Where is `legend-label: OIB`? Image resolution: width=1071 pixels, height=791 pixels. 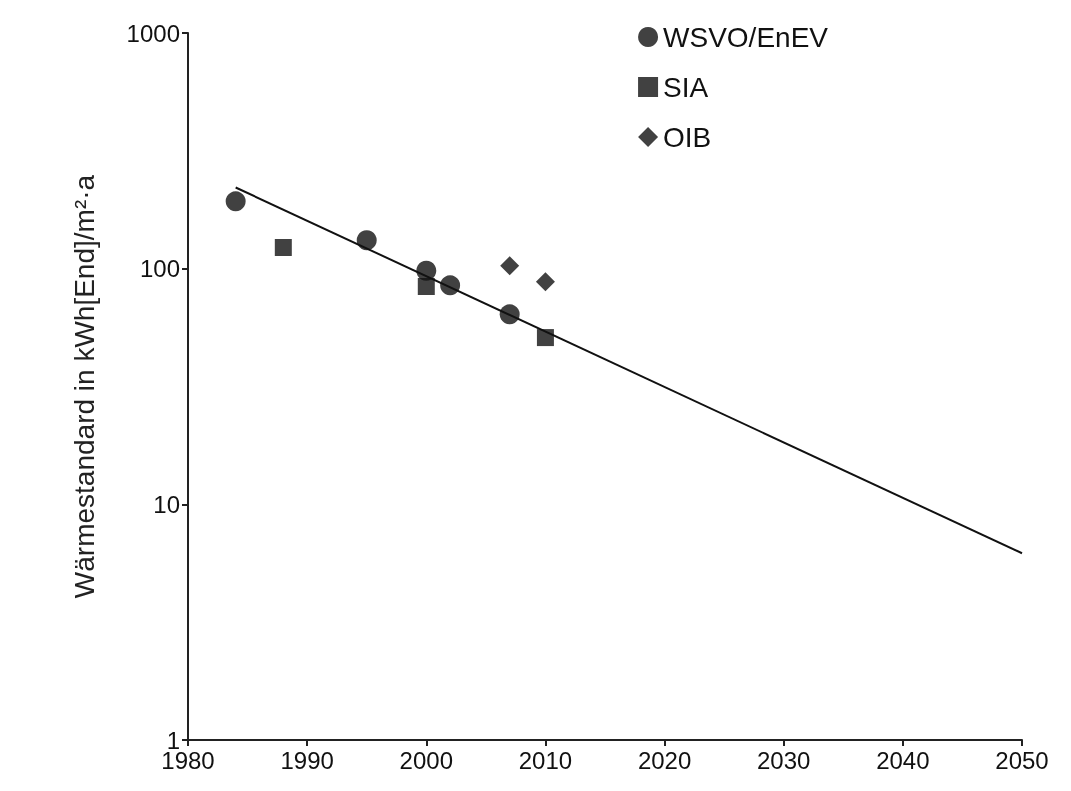 legend-label: OIB is located at coordinates (687, 137).